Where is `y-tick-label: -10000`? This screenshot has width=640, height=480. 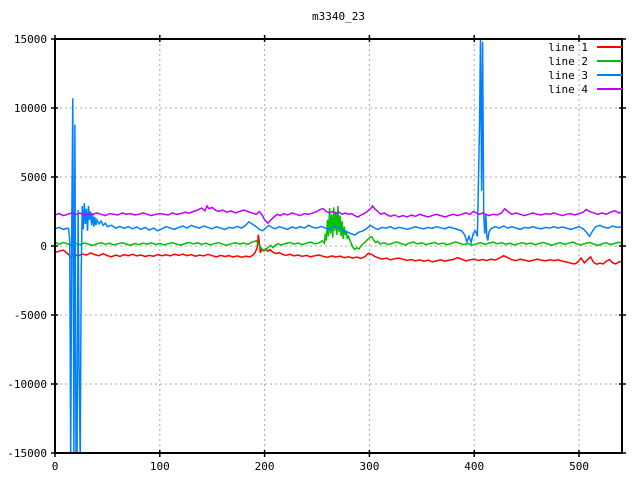
y-tick-label: -10000 is located at coordinates (27, 384).